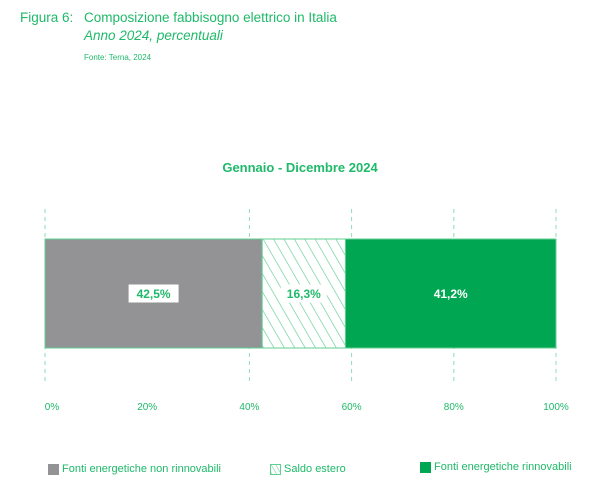 Image resolution: width=600 pixels, height=497 pixels. Describe the element at coordinates (53, 469) in the screenshot. I see `legend-swatch-gray` at that location.